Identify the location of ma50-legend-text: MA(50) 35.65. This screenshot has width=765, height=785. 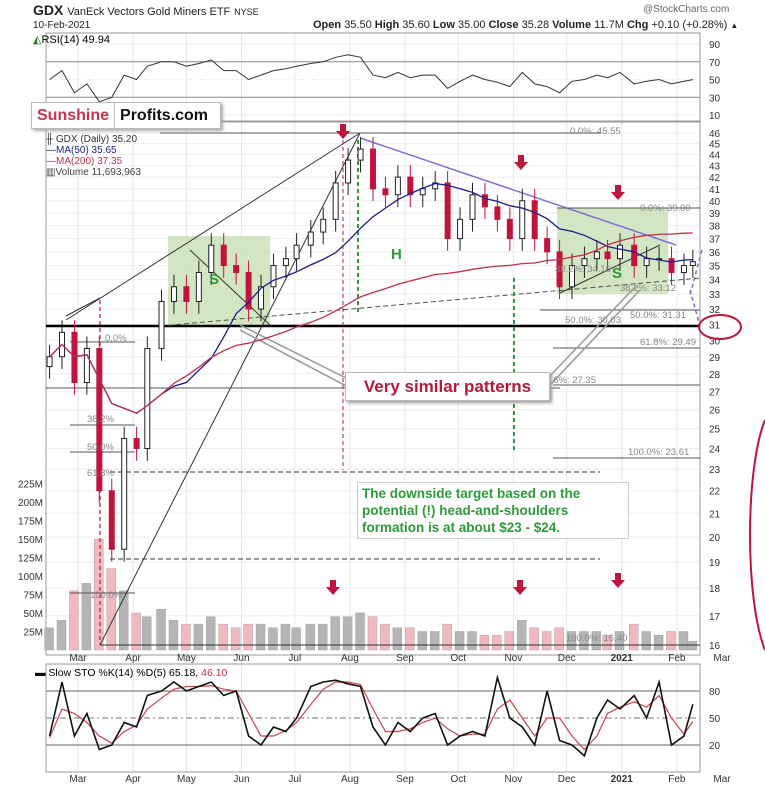
(86, 150).